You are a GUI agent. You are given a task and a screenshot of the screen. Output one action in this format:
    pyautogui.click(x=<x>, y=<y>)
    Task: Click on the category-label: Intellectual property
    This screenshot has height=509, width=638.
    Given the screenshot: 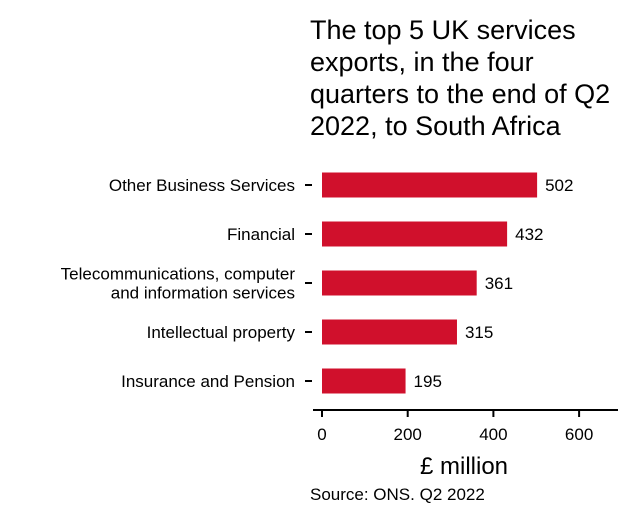 What is the action you would take?
    pyautogui.click(x=221, y=332)
    